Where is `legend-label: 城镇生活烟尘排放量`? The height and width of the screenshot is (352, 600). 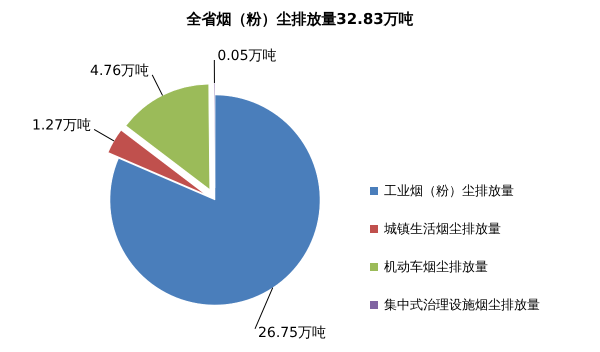
legend-label: 城镇生活烟尘排放量 is located at coordinates (442, 229).